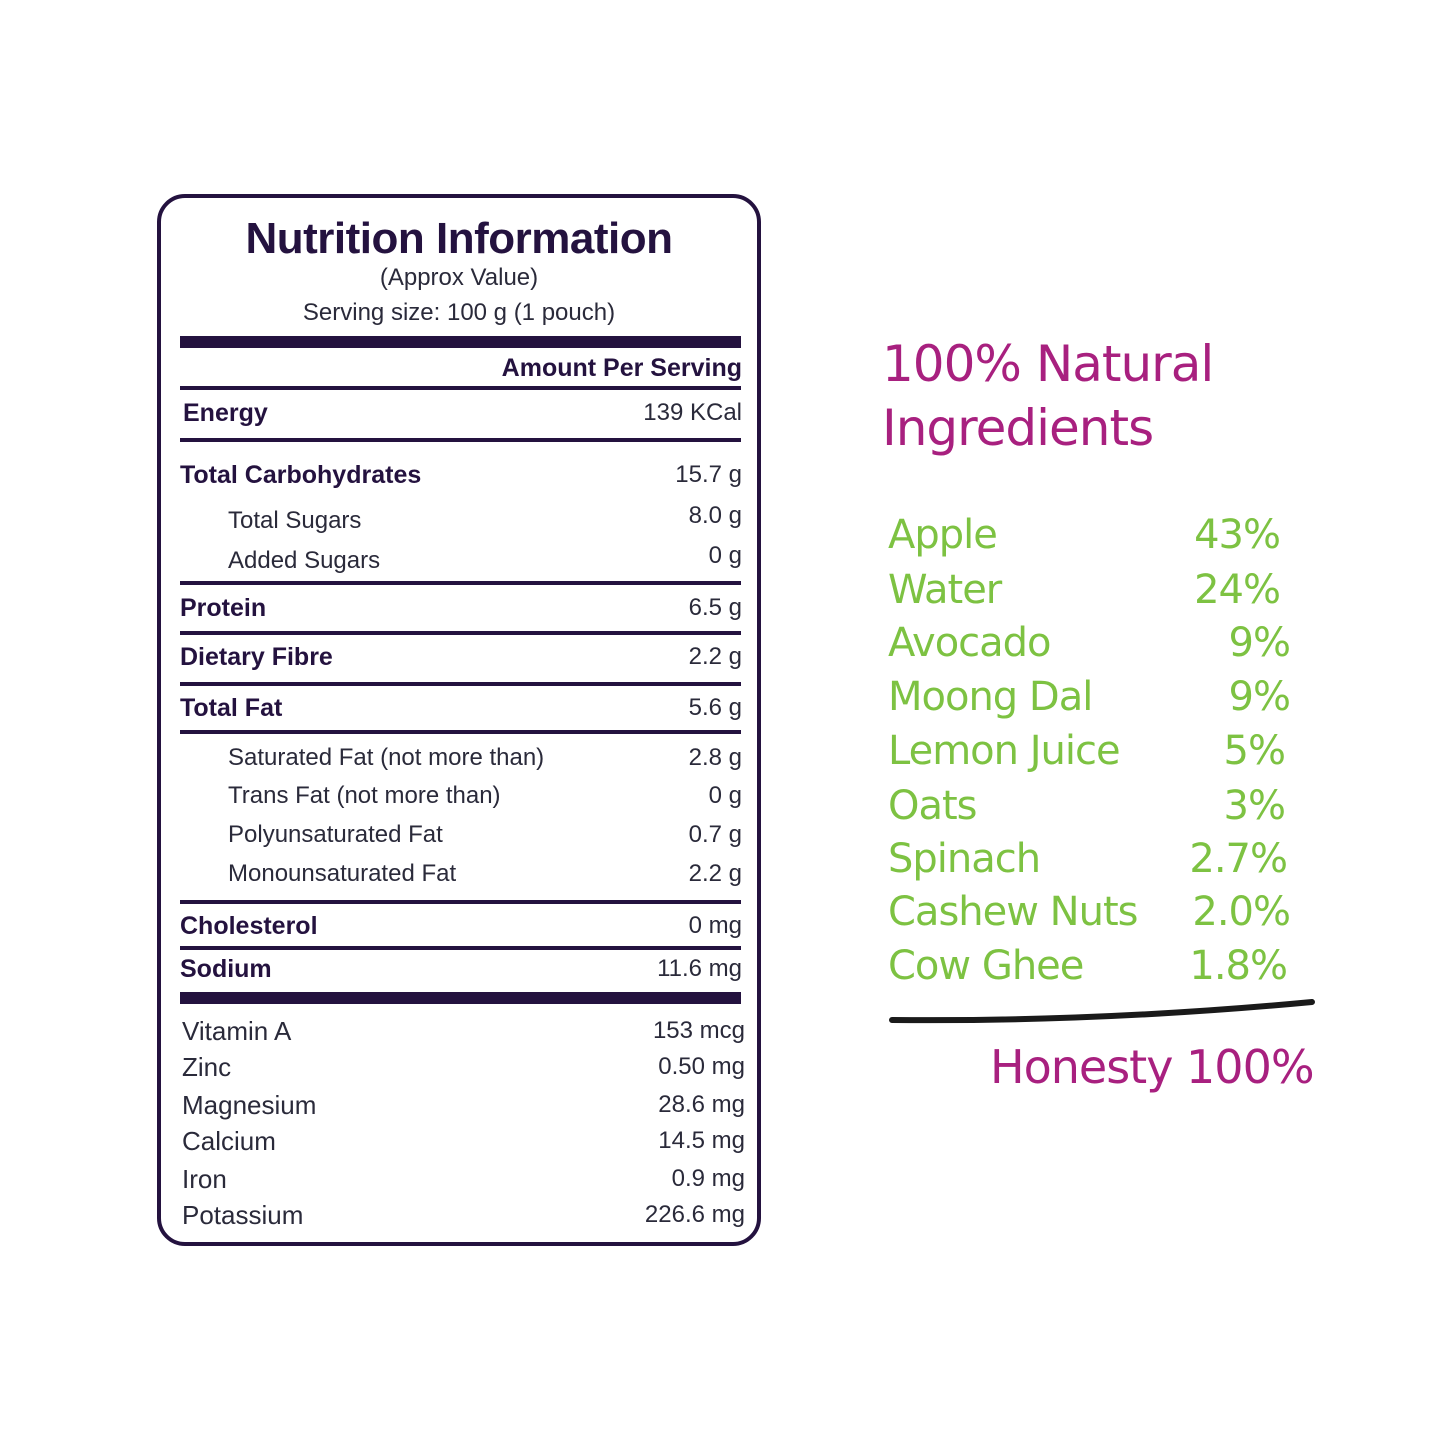 This screenshot has height=1445, width=1445. What do you see at coordinates (715, 834) in the screenshot?
I see `nutrient-value: 0.7 g` at bounding box center [715, 834].